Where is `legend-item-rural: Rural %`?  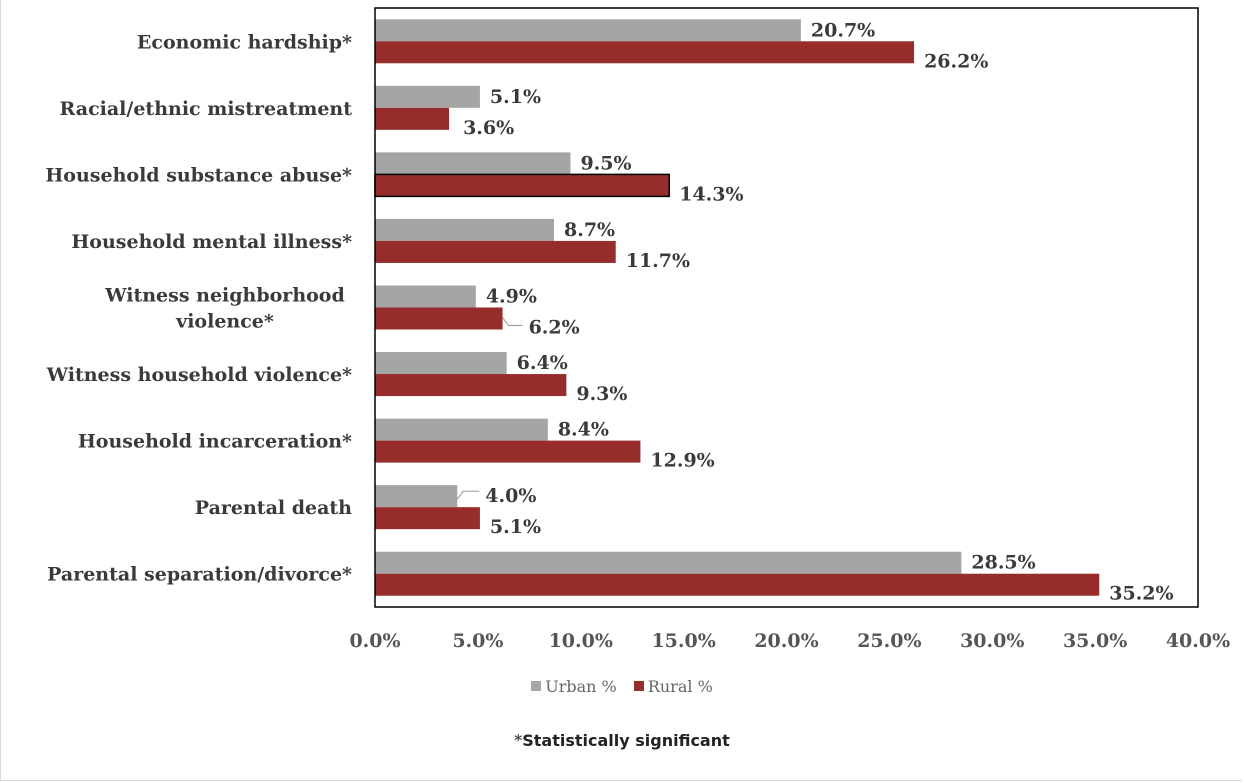
legend-item-rural: Rural % is located at coordinates (673, 686).